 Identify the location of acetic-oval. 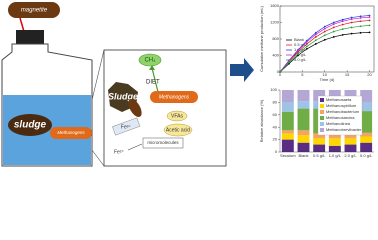
(178, 130).